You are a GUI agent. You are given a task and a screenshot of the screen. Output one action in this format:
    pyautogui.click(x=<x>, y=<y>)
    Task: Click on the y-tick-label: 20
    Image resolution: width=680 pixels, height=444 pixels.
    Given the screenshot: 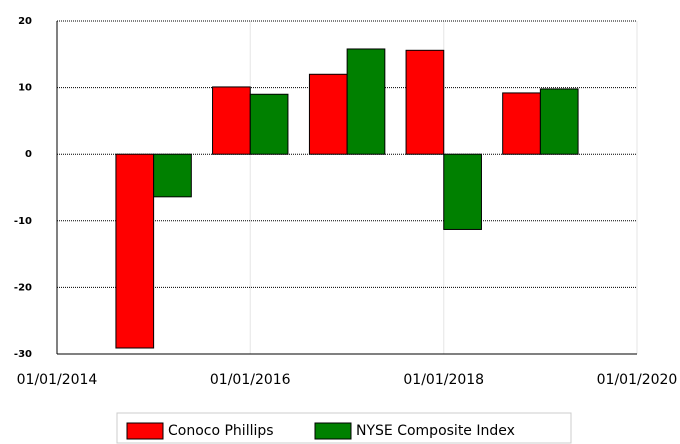 What is the action you would take?
    pyautogui.click(x=25, y=21)
    